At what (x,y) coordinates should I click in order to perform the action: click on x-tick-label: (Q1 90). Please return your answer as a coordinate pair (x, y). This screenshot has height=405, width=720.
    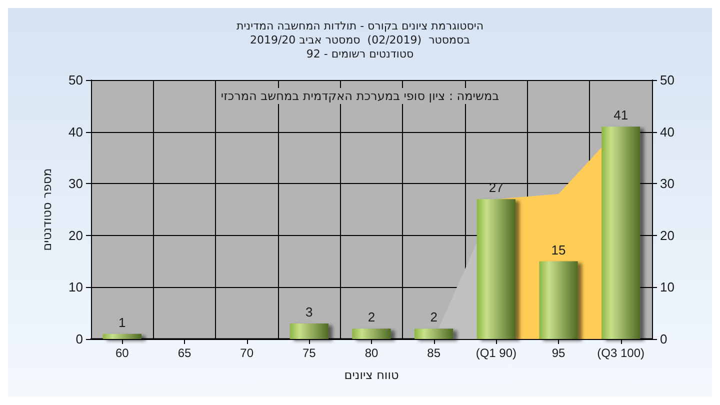
    Looking at the image, I should click on (496, 353).